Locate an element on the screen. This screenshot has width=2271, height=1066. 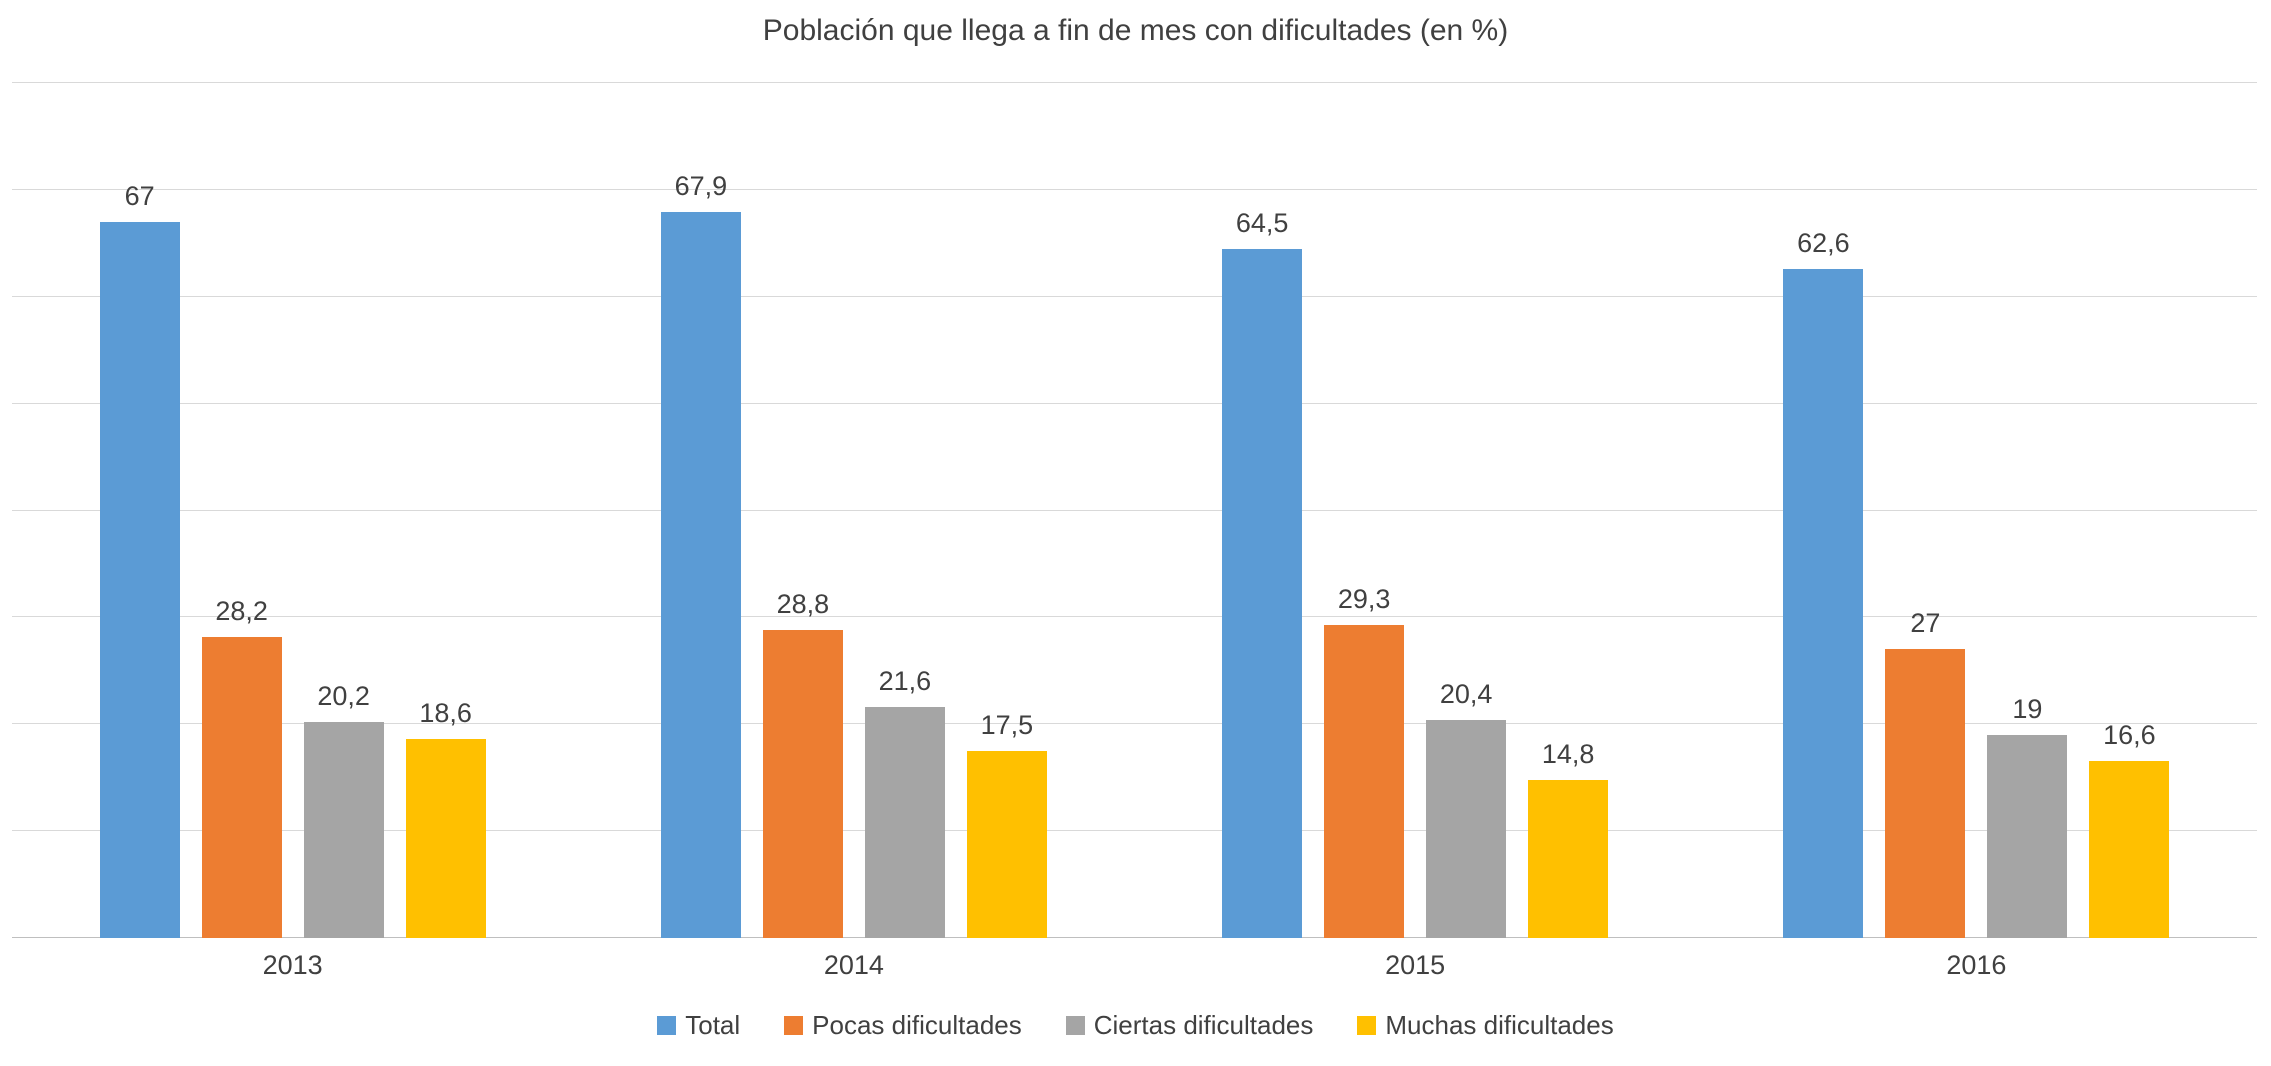
category-label: 2016 is located at coordinates (1976, 965).